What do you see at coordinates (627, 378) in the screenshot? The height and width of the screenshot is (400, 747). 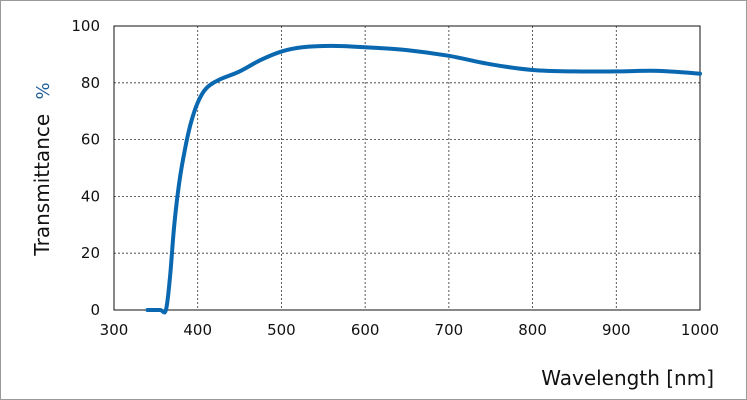 I see `x-axis-title: Wavelength [nm]` at bounding box center [627, 378].